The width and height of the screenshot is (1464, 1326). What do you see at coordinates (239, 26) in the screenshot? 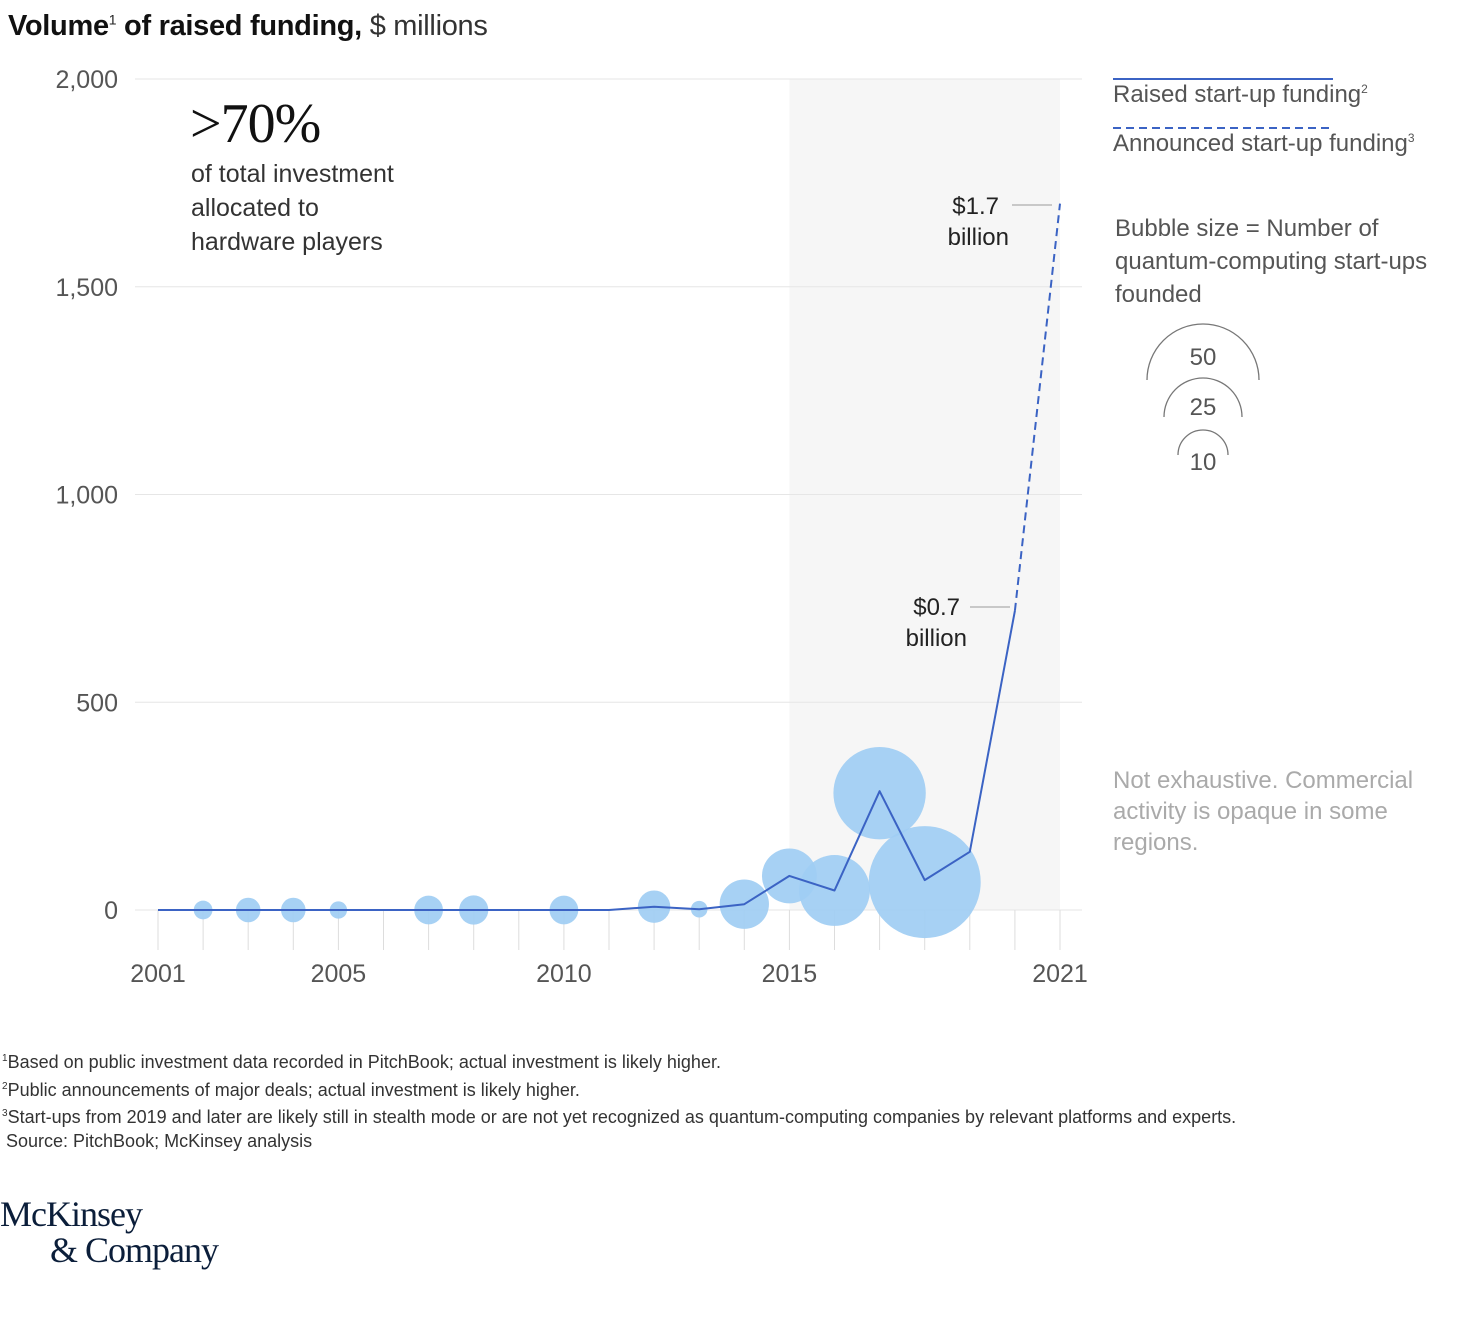
I see `title-bold-2: of raised funding,` at bounding box center [239, 26].